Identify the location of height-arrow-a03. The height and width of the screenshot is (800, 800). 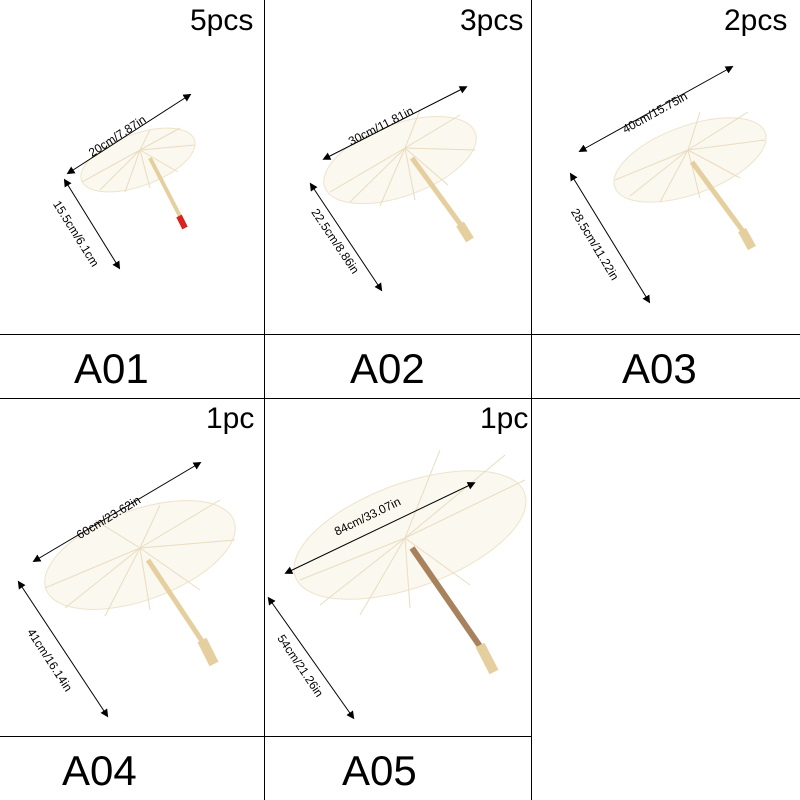
(610, 238).